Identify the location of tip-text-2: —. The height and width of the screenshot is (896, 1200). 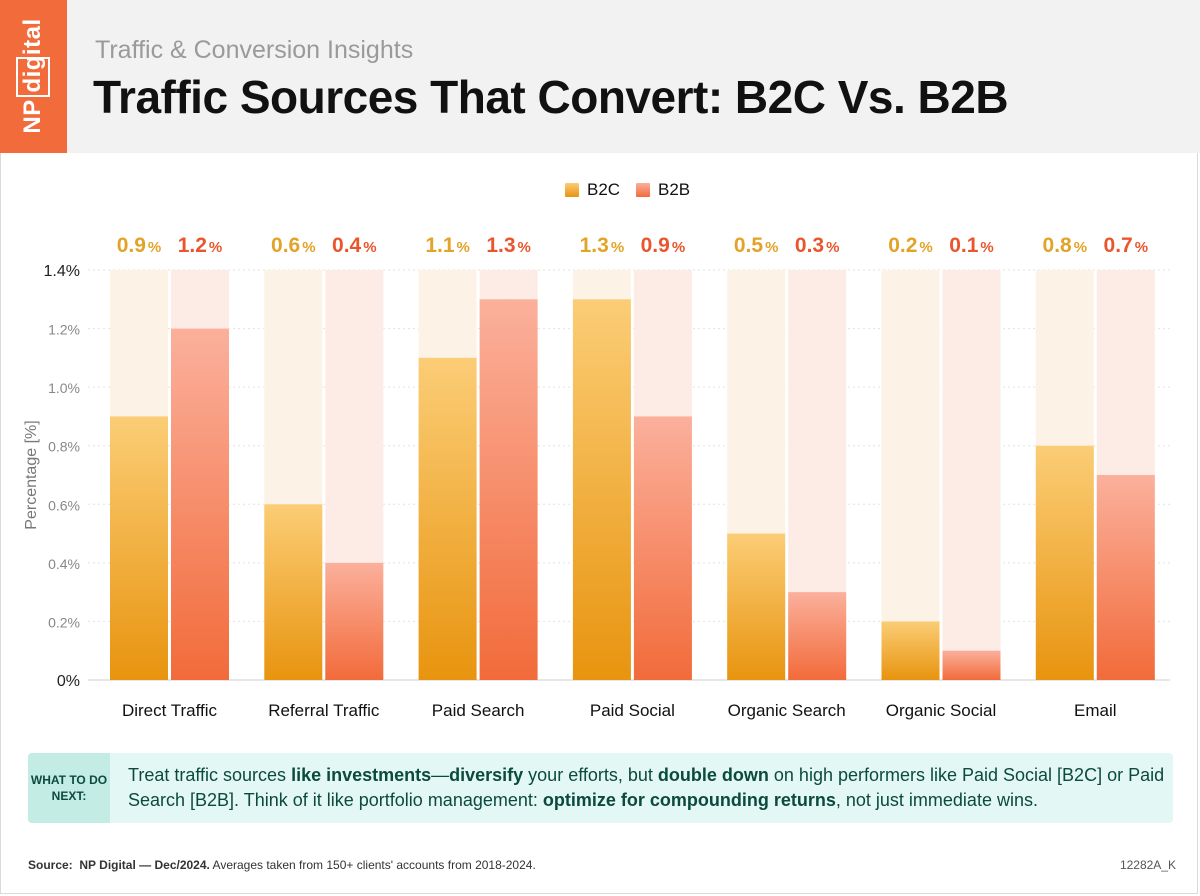
(440, 775).